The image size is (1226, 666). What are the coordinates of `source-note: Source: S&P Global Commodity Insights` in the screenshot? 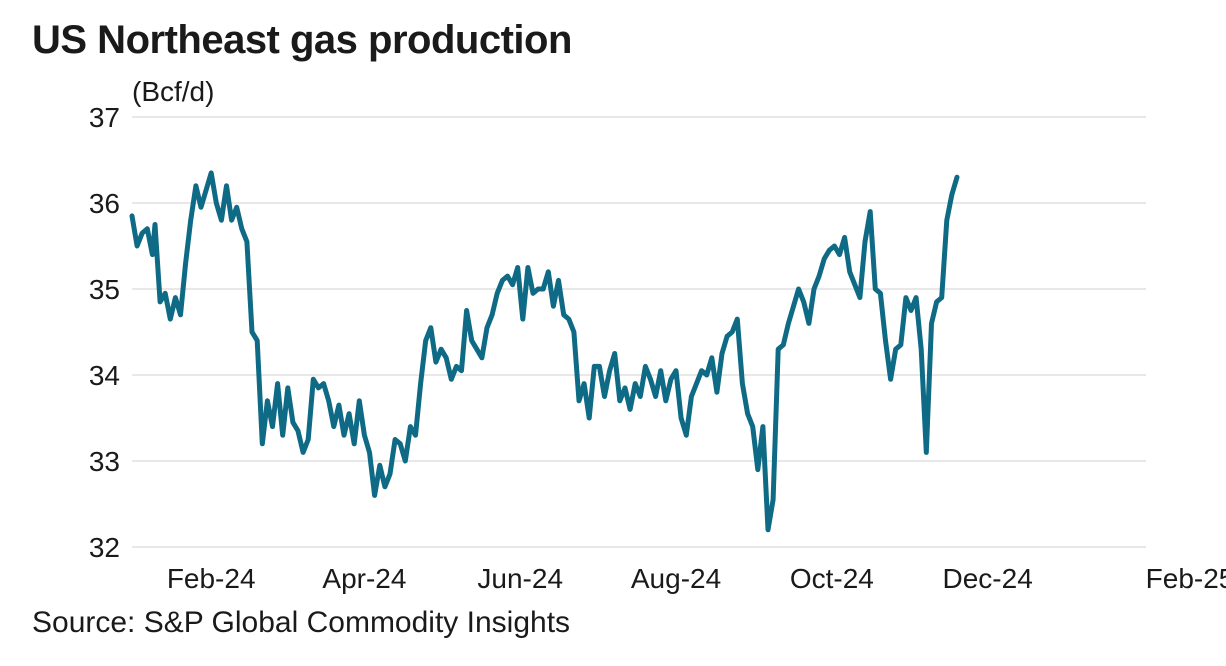 It's located at (301, 622).